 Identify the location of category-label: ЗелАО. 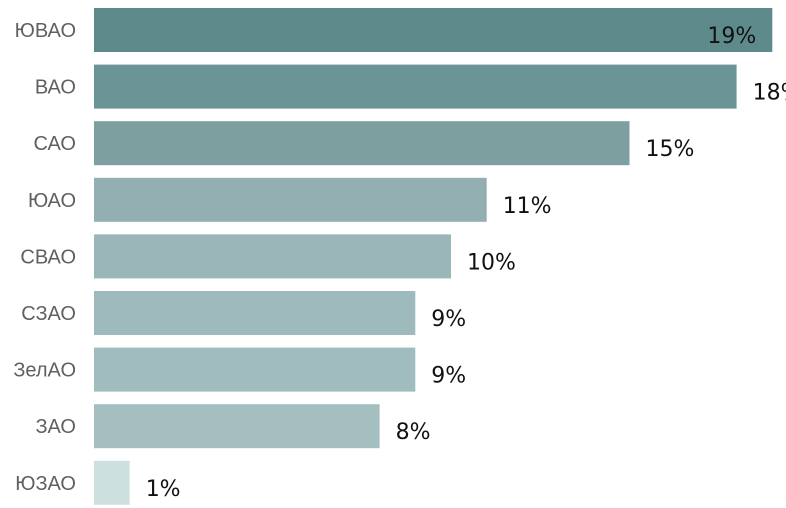
(44, 371).